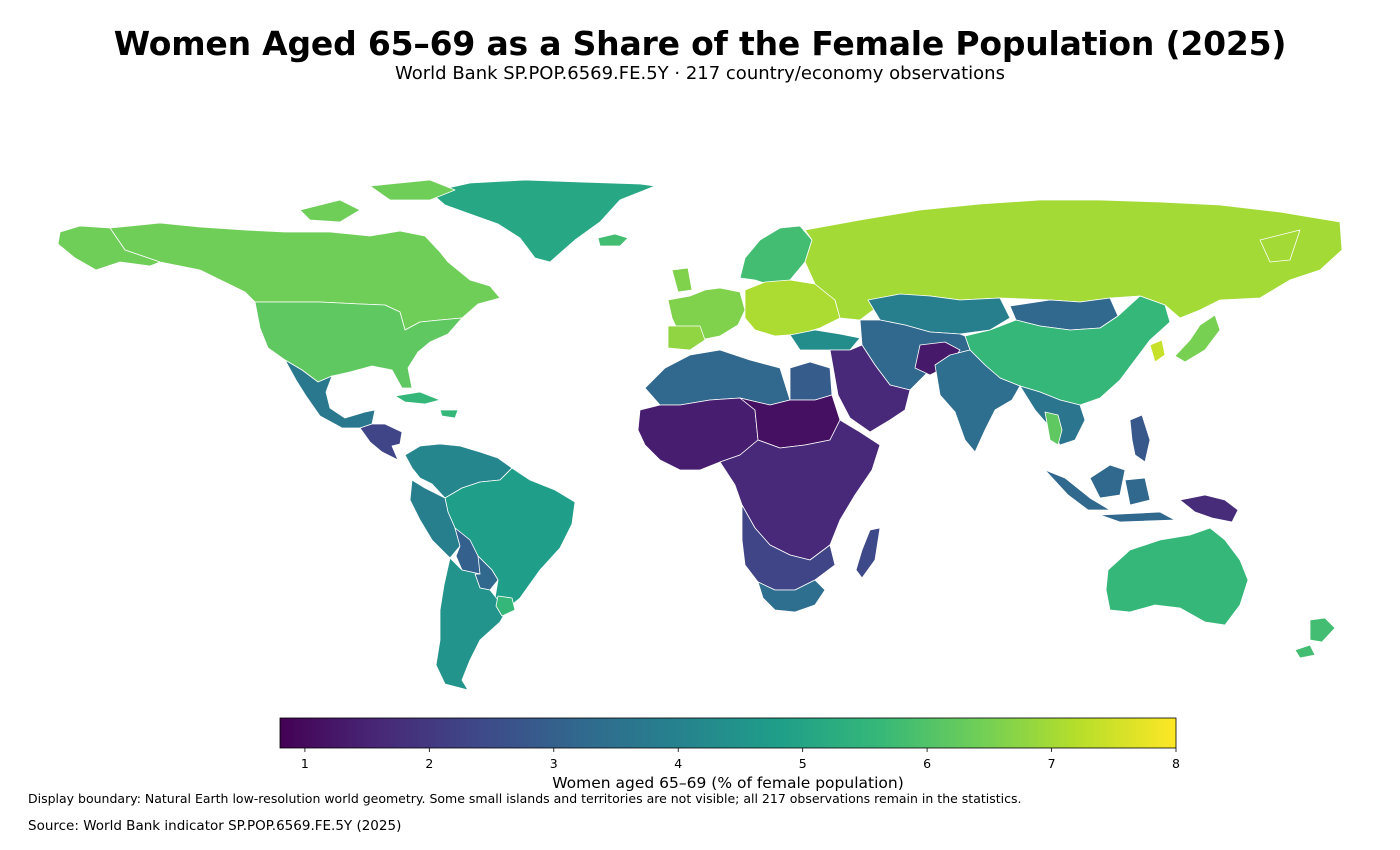 This screenshot has width=1400, height=850. What do you see at coordinates (472, 624) in the screenshot?
I see `region-chile-argentina: Chile / Argentina: 4.5` at bounding box center [472, 624].